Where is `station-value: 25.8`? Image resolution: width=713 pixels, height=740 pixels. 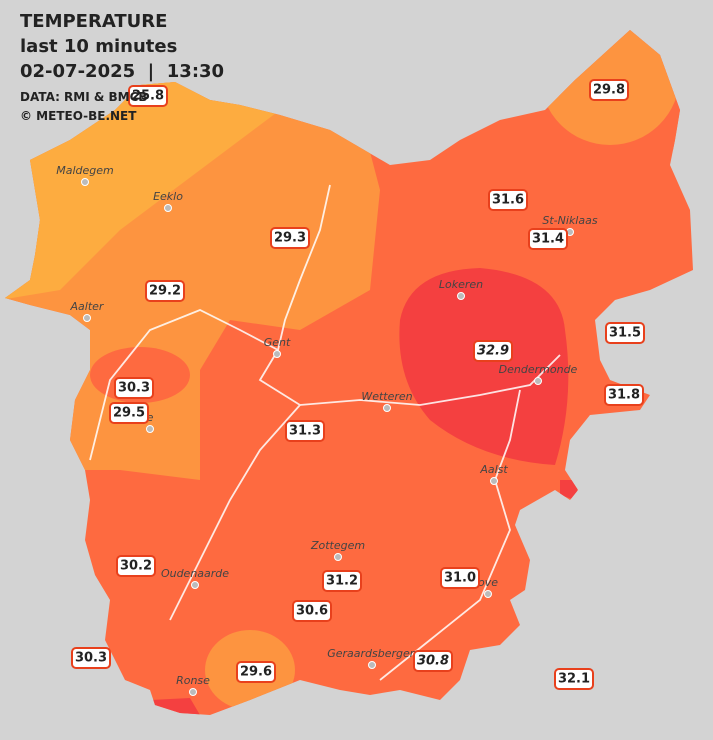
station-value: 25.8 is located at coordinates (148, 96).